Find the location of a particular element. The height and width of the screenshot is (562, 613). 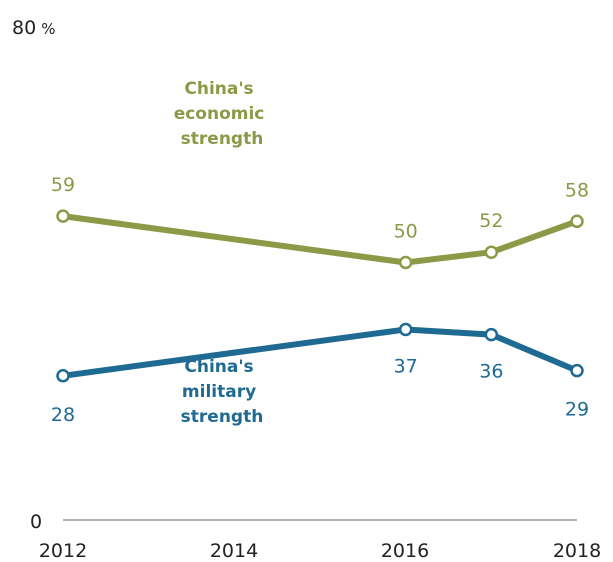

data-label: 59 is located at coordinates (63, 185).